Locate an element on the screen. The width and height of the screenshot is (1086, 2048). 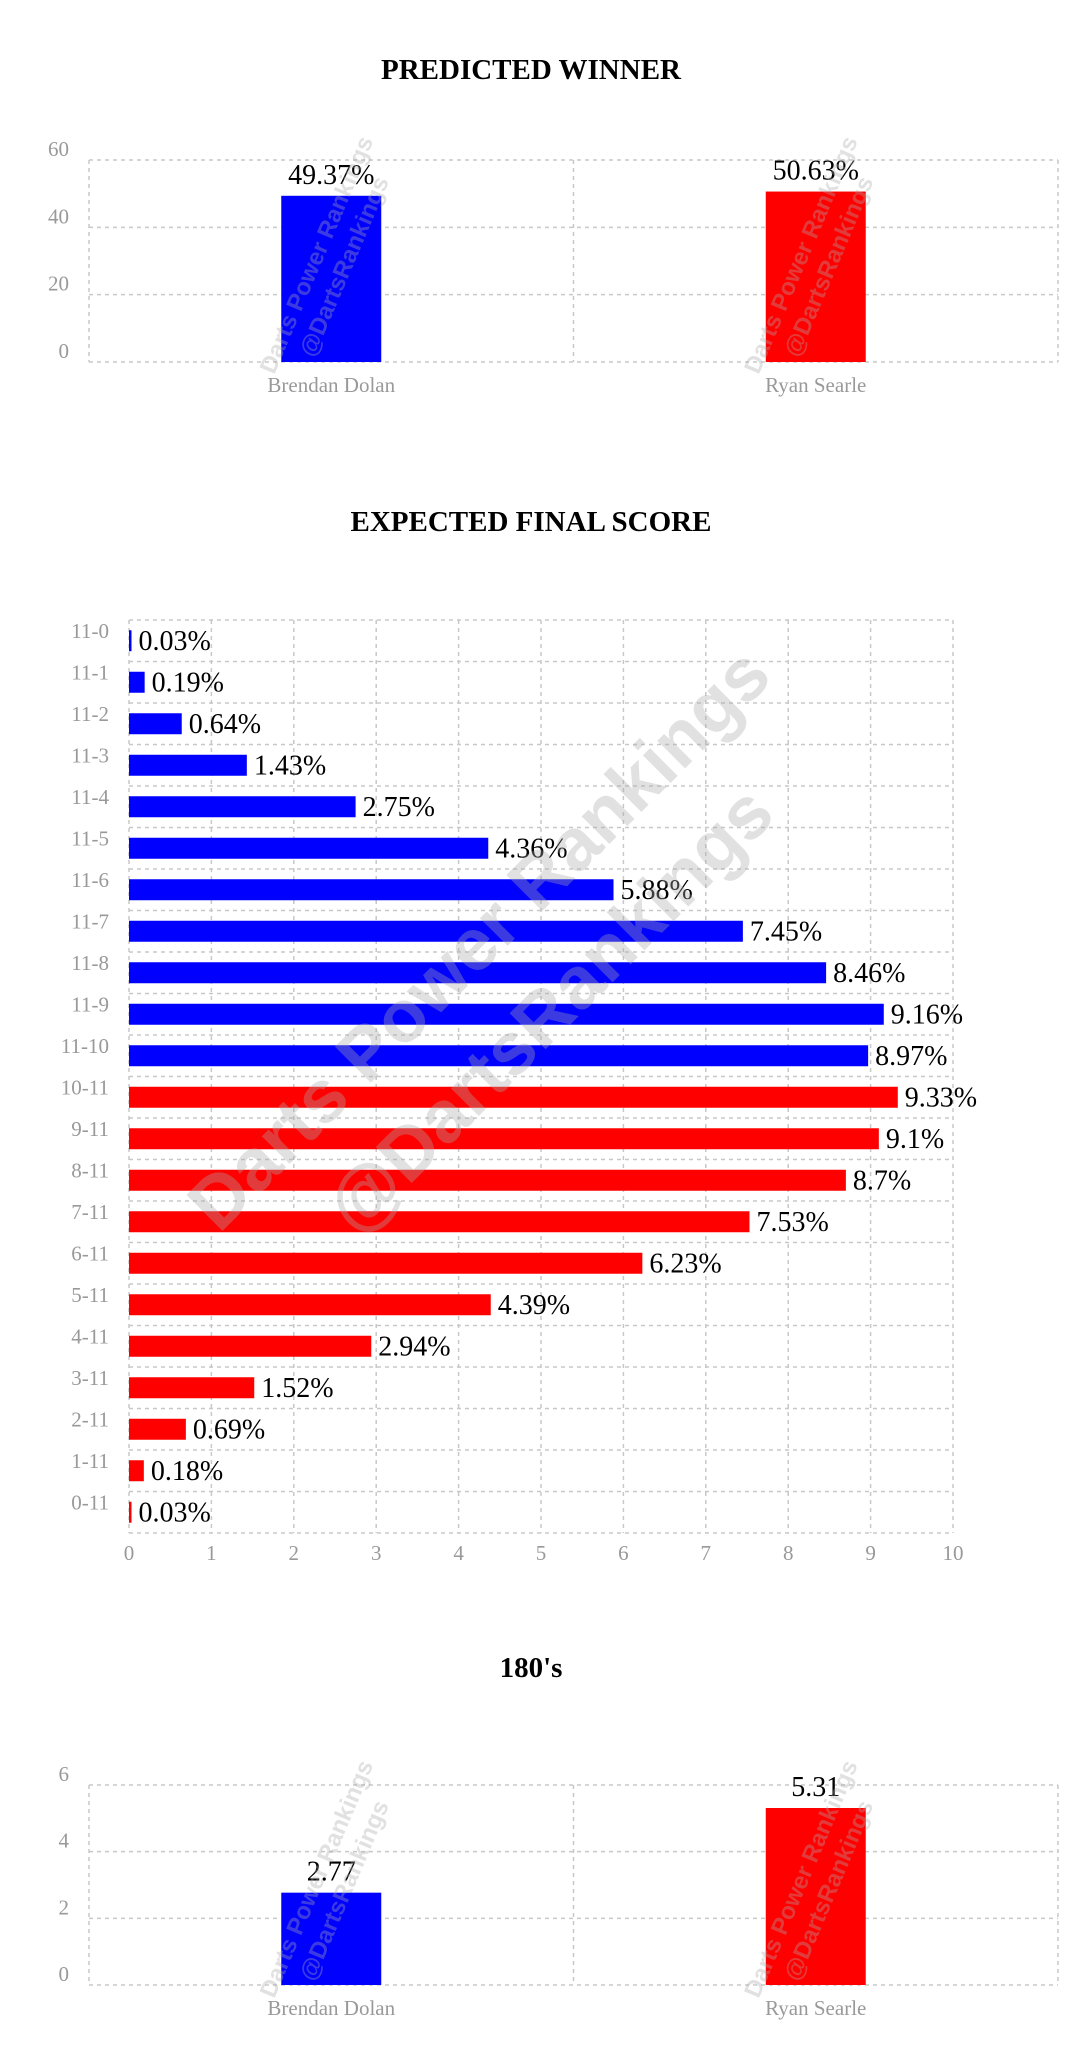
data-label: 2.75% is located at coordinates (399, 807).